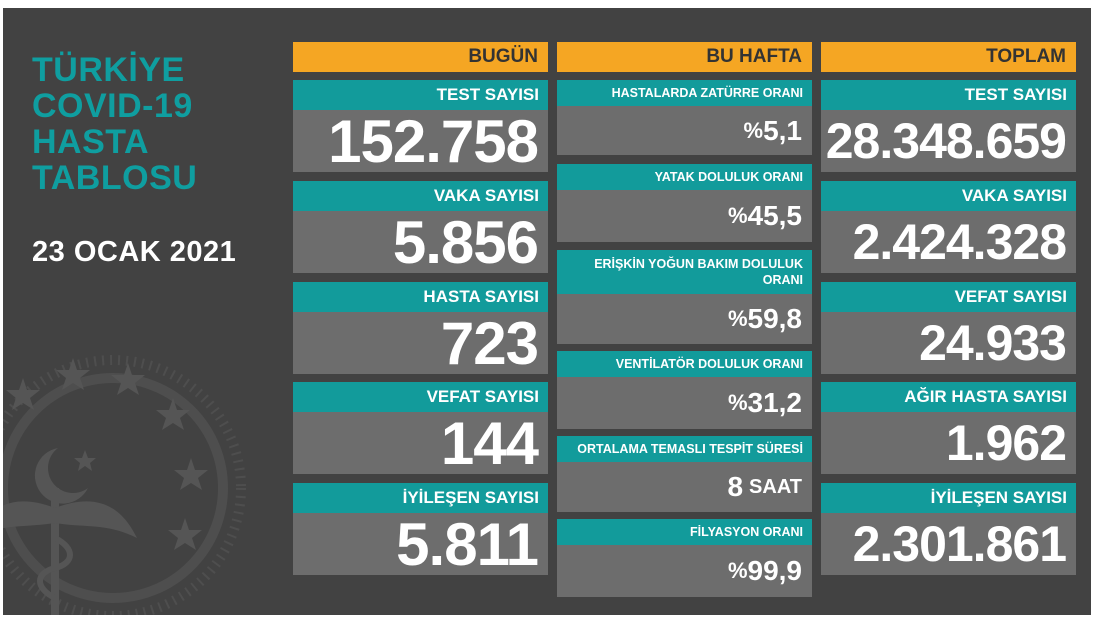 This screenshot has width=1094, height=619. What do you see at coordinates (782, 130) in the screenshot?
I see `value-number: 5,1` at bounding box center [782, 130].